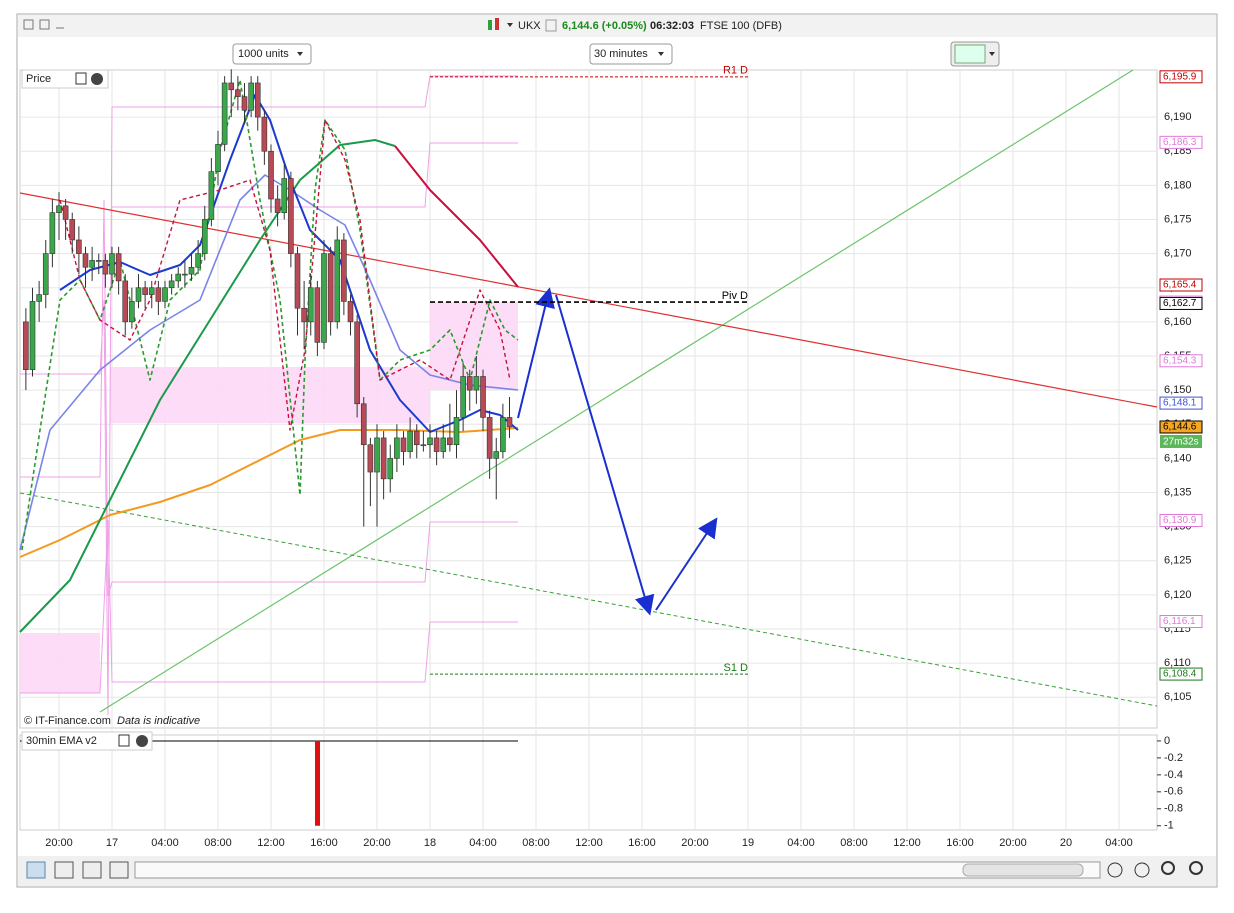 The height and width of the screenshot is (913, 1234). Describe the element at coordinates (1167, 741) in the screenshot. I see `y-tick-label: 0` at that location.